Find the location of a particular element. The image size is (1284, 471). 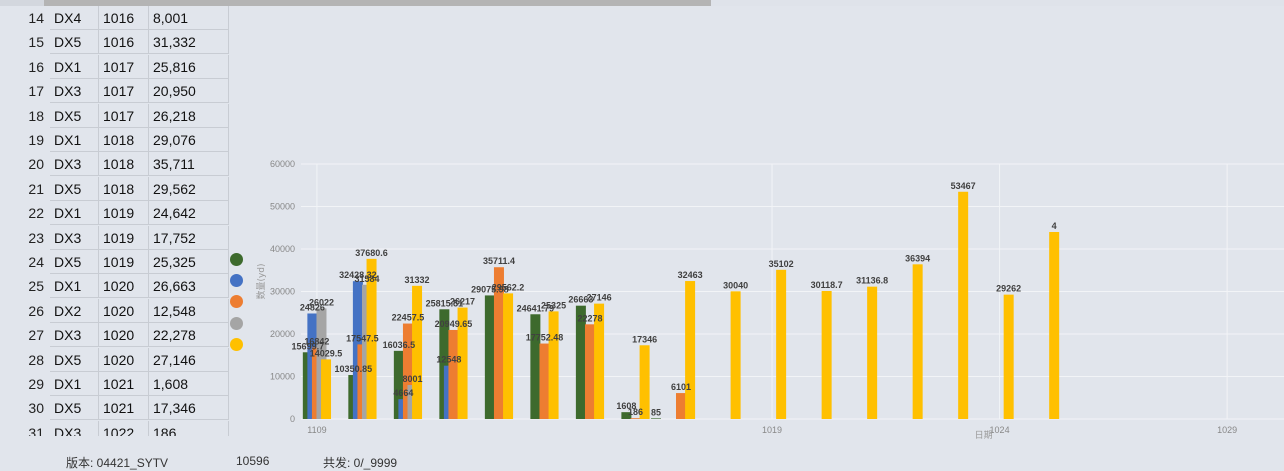

chart-legend is located at coordinates (238, 306).